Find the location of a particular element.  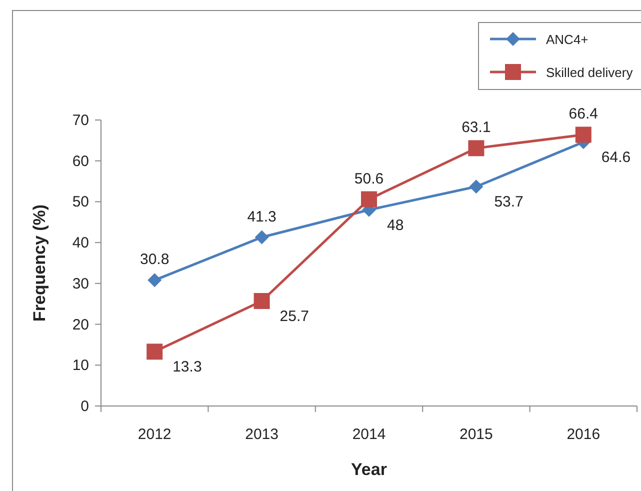

y-tick-label: 60 is located at coordinates (80, 161).